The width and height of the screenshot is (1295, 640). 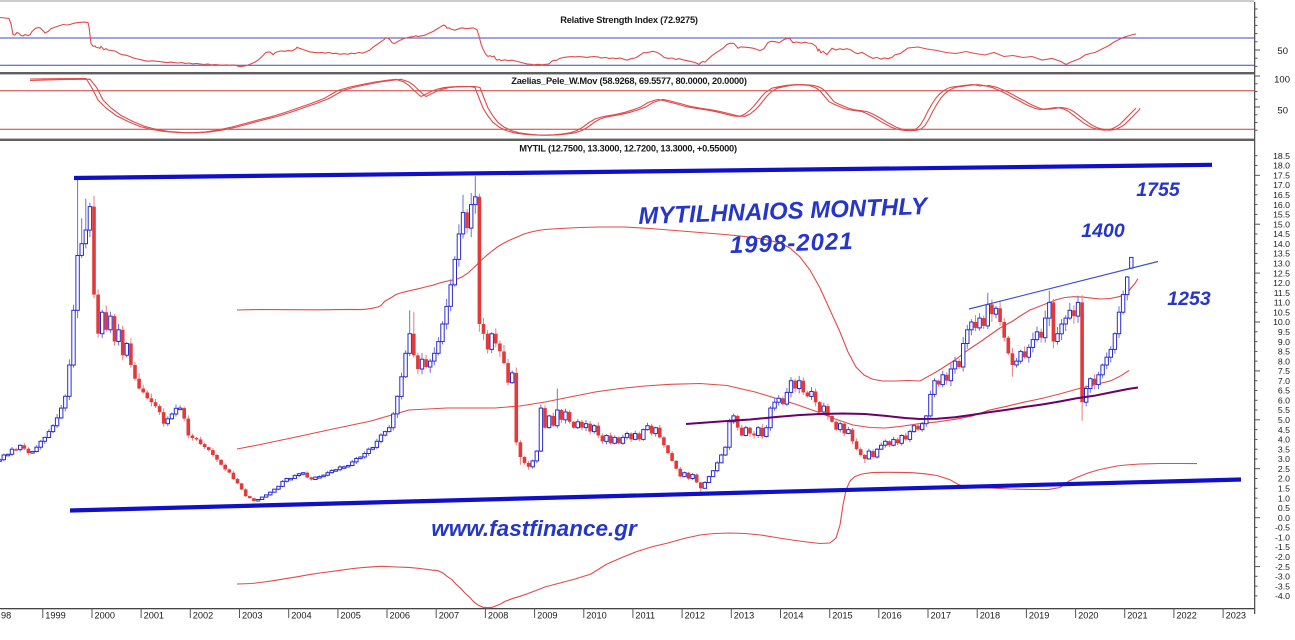 What do you see at coordinates (1282, 537) in the screenshot?
I see `svg-text: -1.0` at bounding box center [1282, 537].